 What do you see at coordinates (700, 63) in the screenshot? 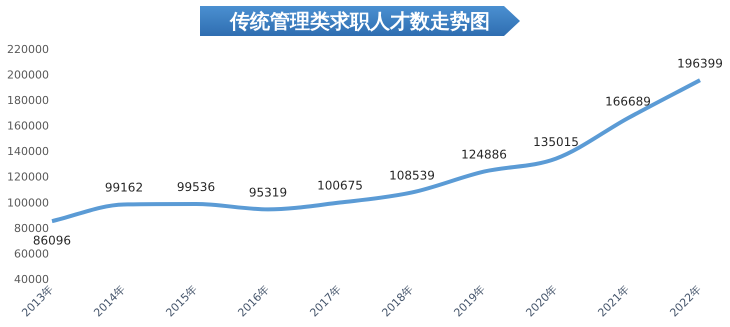
I see `data-label: 196399` at bounding box center [700, 63].